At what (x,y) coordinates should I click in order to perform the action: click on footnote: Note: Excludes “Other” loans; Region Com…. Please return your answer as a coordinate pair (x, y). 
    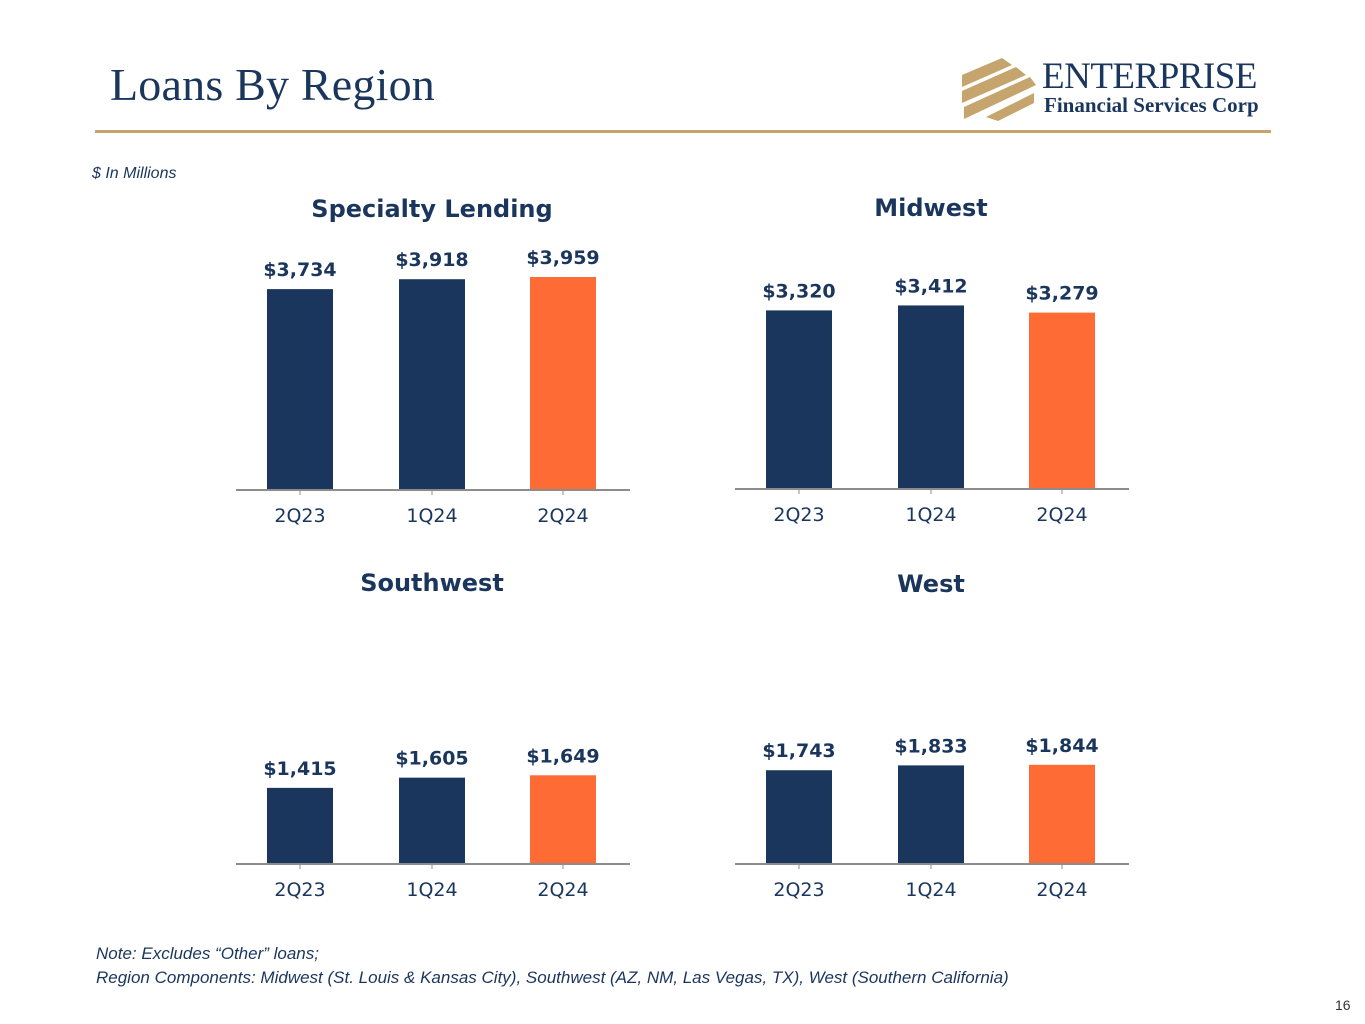
    Looking at the image, I should click on (552, 966).